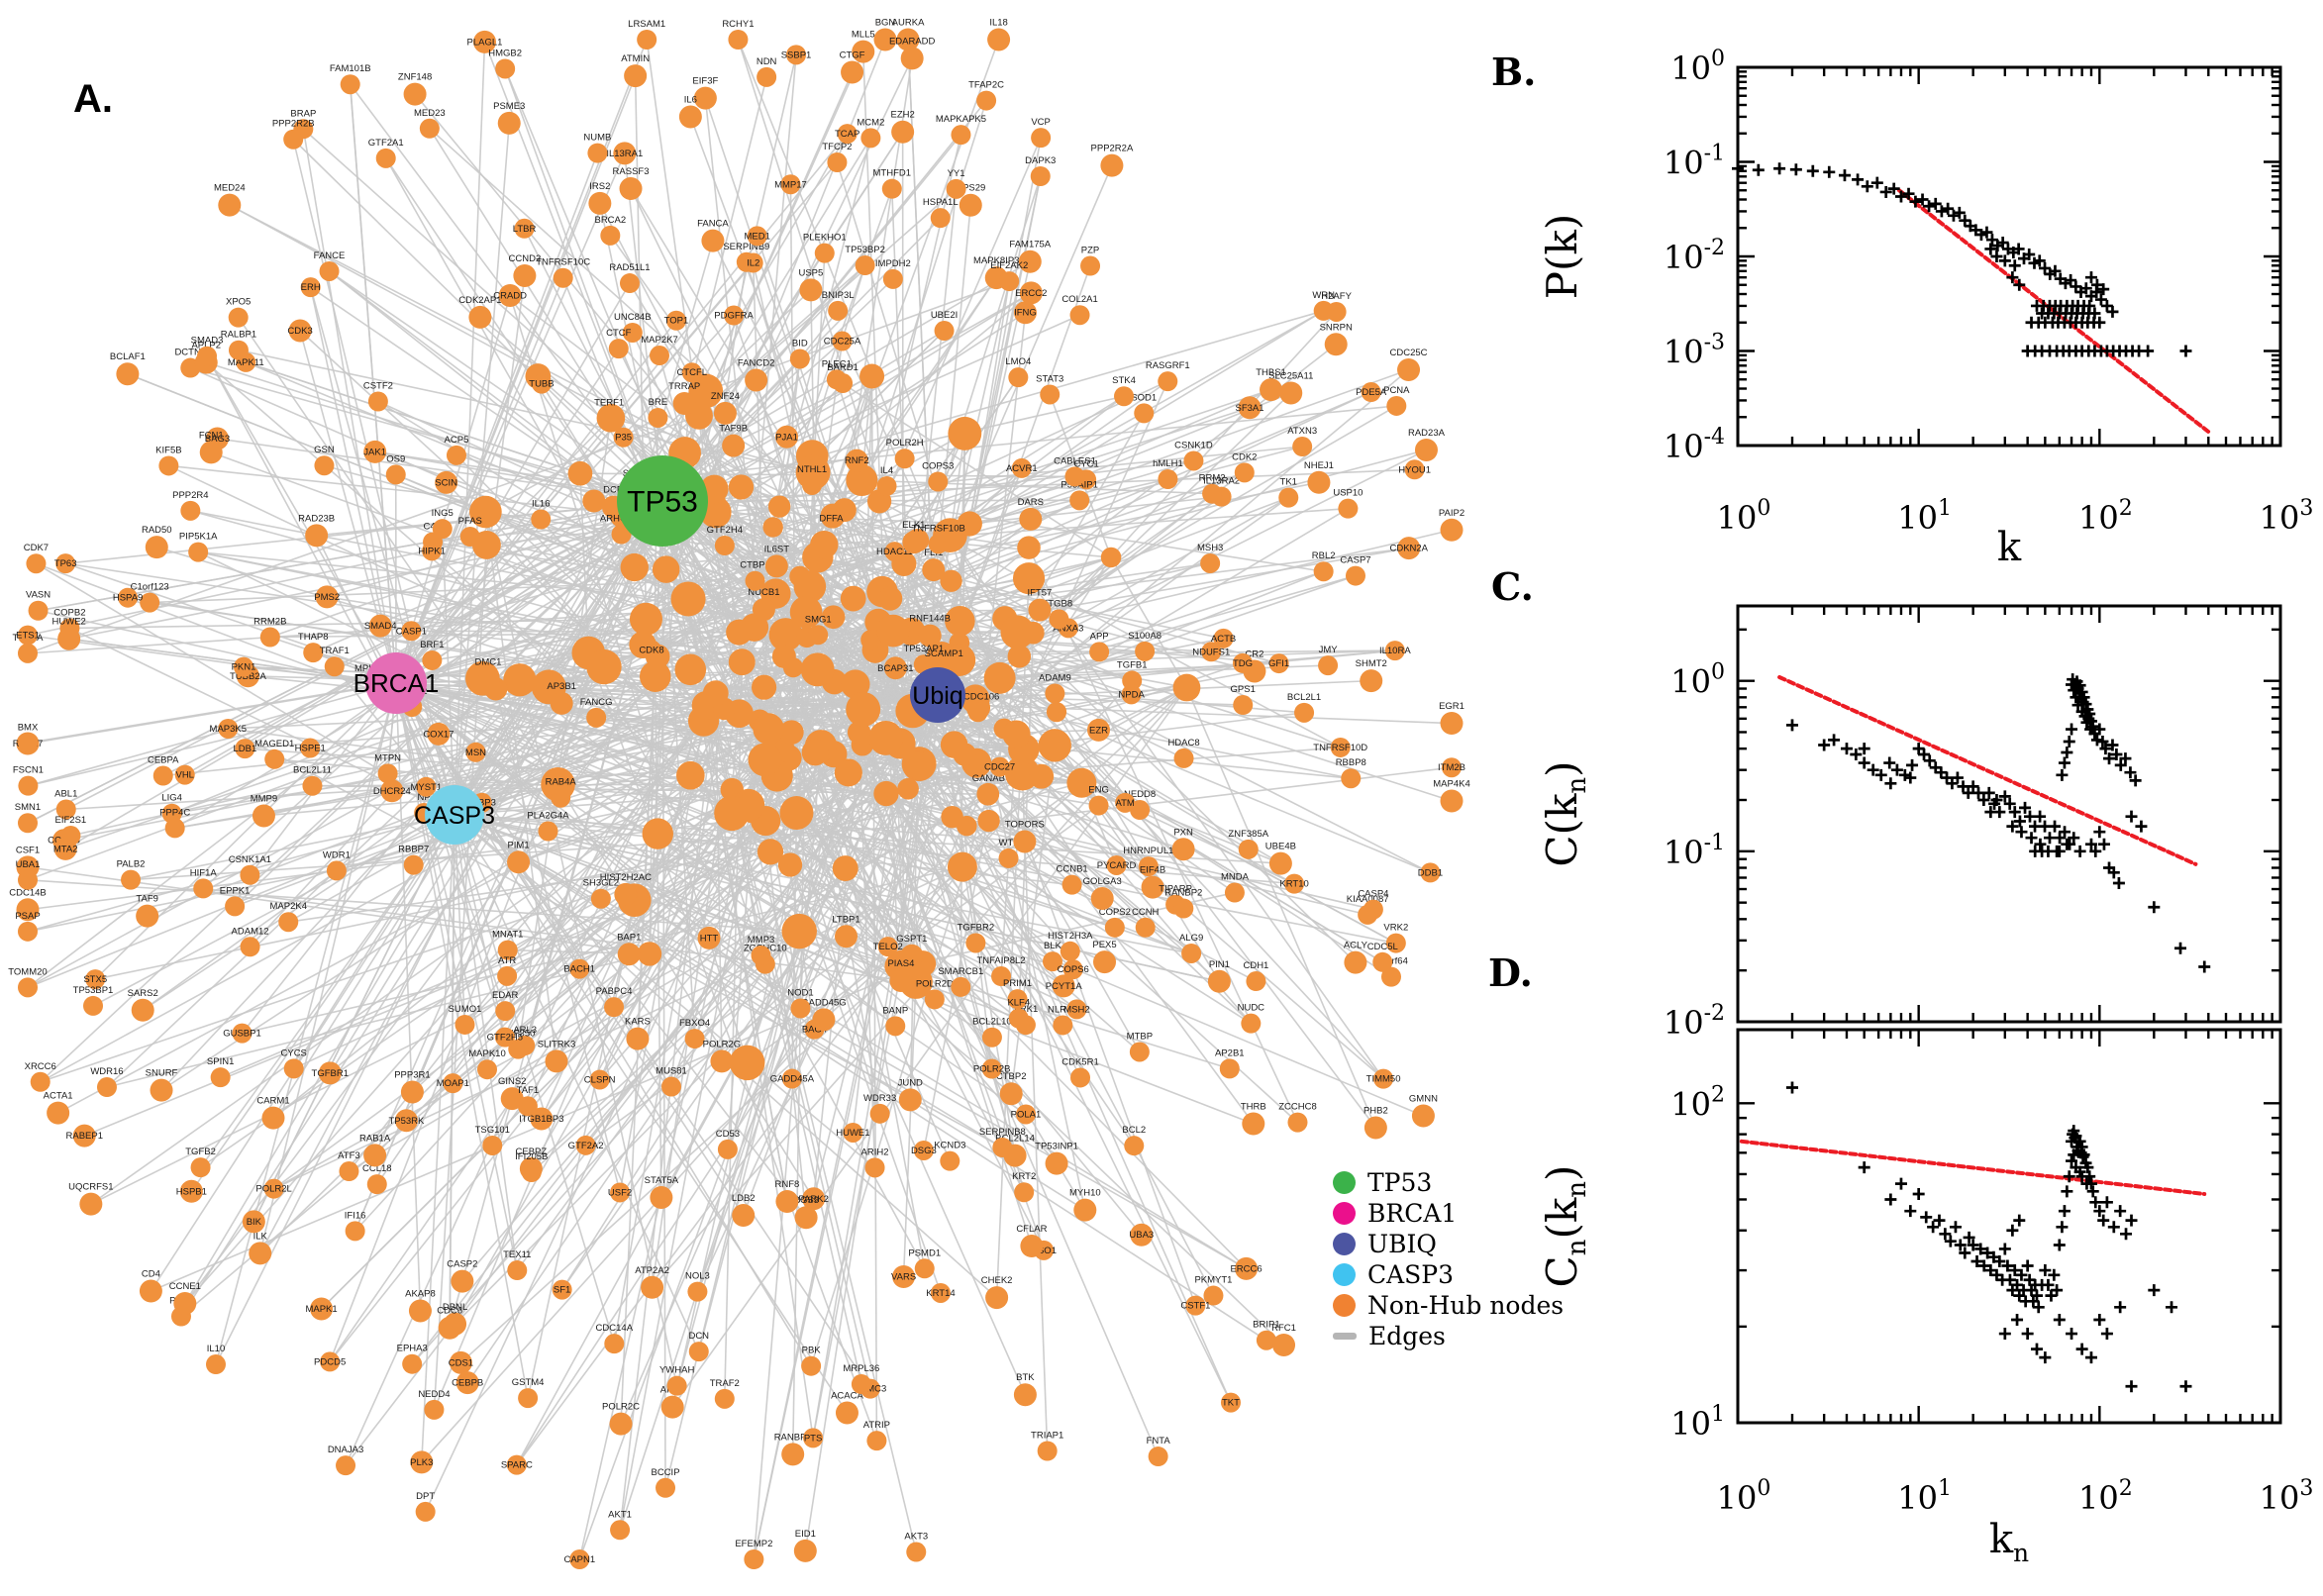 This screenshot has height=1596, width=2323. I want to click on network-node-label: THBS1, so click(1271, 372).